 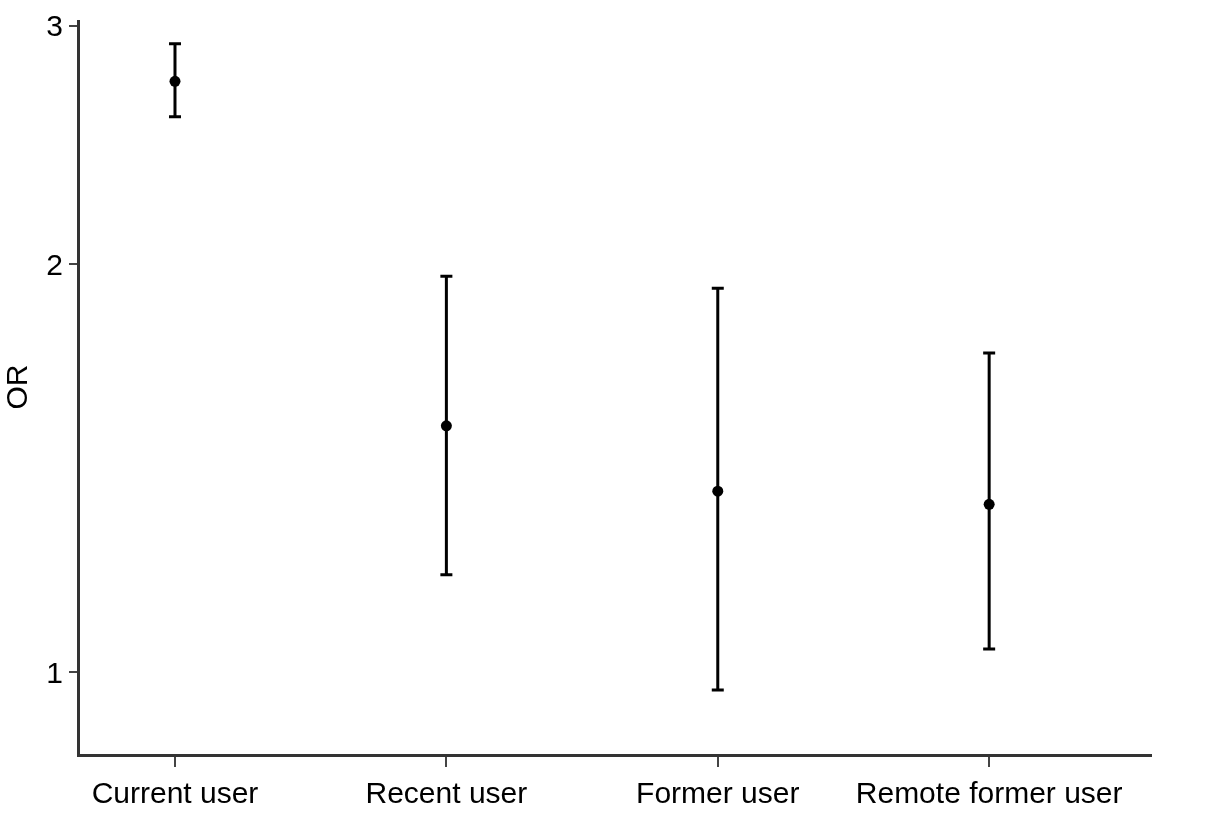 What do you see at coordinates (175, 792) in the screenshot?
I see `x-tick-label: Current user` at bounding box center [175, 792].